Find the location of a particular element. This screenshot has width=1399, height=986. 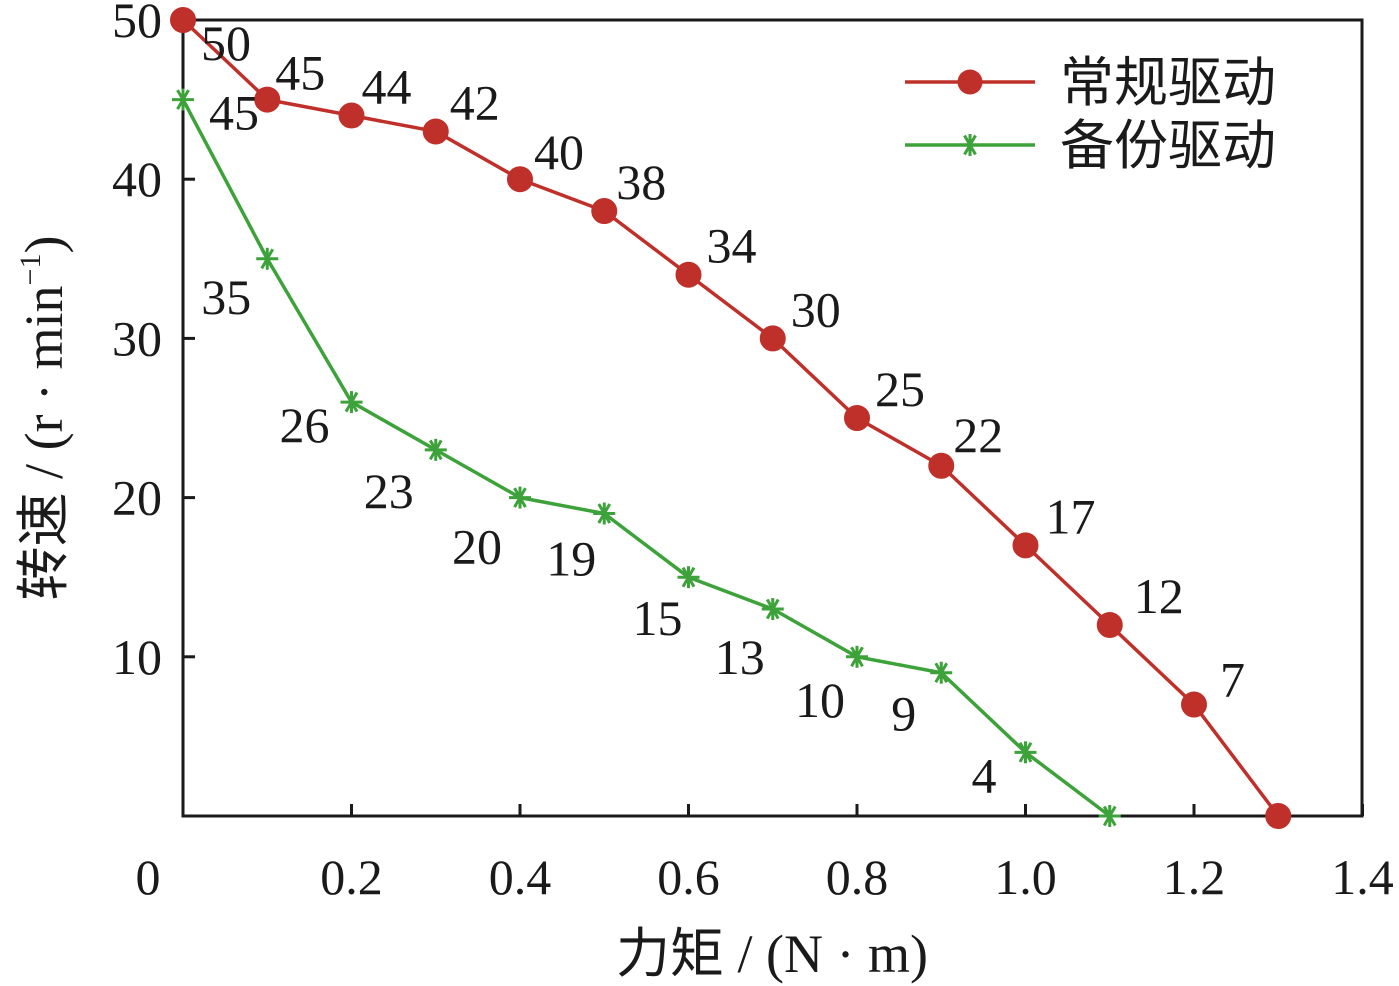

data-label-backup: 45 is located at coordinates (234, 113).